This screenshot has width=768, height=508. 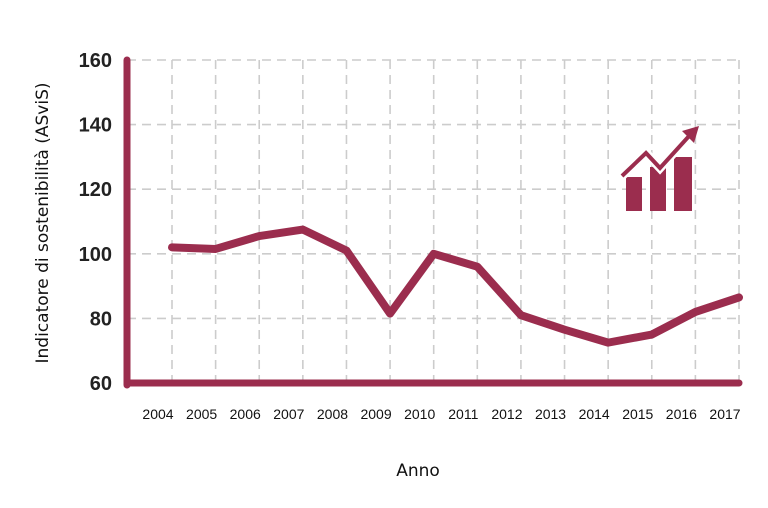 What do you see at coordinates (594, 414) in the screenshot?
I see `x-tick-label: 2014` at bounding box center [594, 414].